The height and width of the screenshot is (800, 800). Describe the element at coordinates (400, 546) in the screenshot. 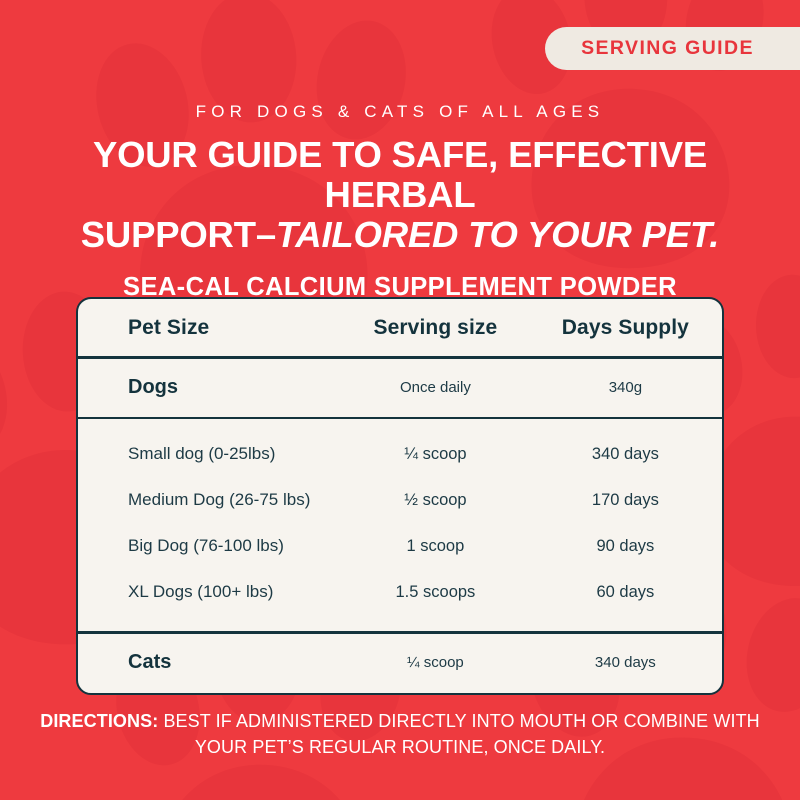

I see `table-row: Big Dog (76-100 lbs) 1 scoop 90 days` at that location.